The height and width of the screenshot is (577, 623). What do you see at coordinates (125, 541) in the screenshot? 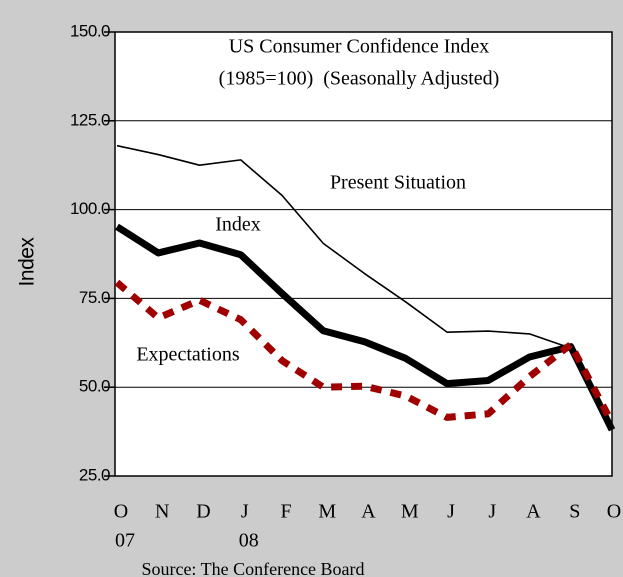
I see `x-sub-label: 07` at bounding box center [125, 541].